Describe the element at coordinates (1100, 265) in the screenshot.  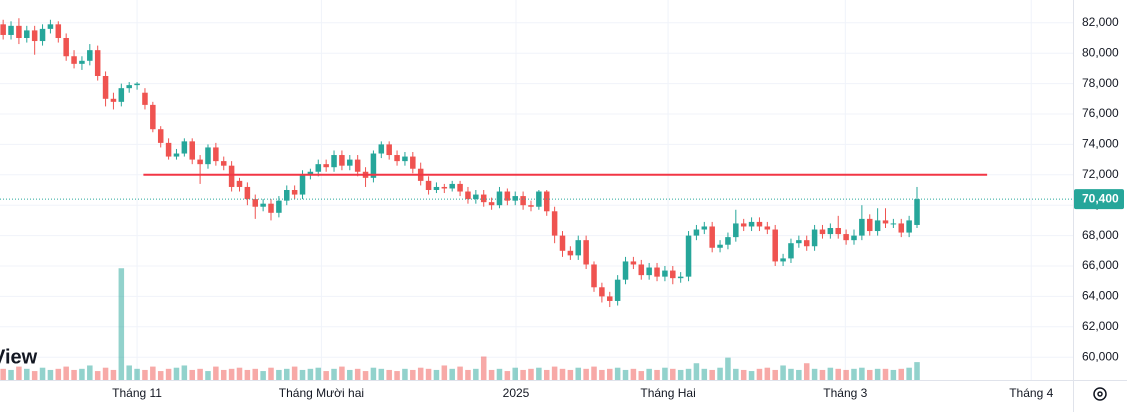
I see `y-tick-label: 66,000` at that location.